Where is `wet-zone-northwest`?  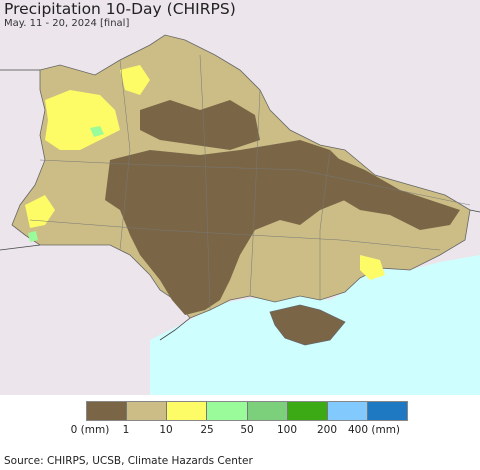 wet-zone-northwest is located at coordinates (97, 131).